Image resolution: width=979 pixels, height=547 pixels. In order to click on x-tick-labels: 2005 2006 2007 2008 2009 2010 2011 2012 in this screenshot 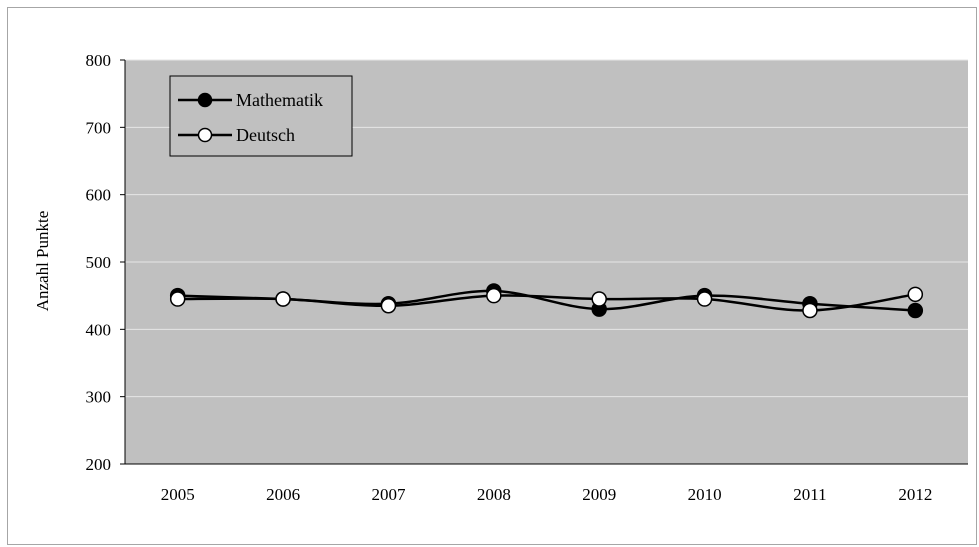, I will do `click(547, 494)`.